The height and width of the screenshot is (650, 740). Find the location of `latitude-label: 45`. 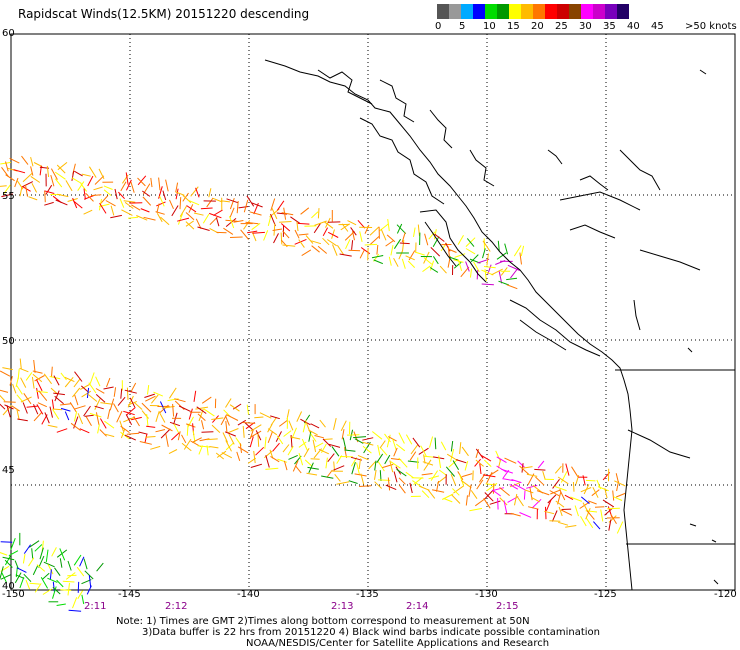

latitude-label: 45 is located at coordinates (8, 470).